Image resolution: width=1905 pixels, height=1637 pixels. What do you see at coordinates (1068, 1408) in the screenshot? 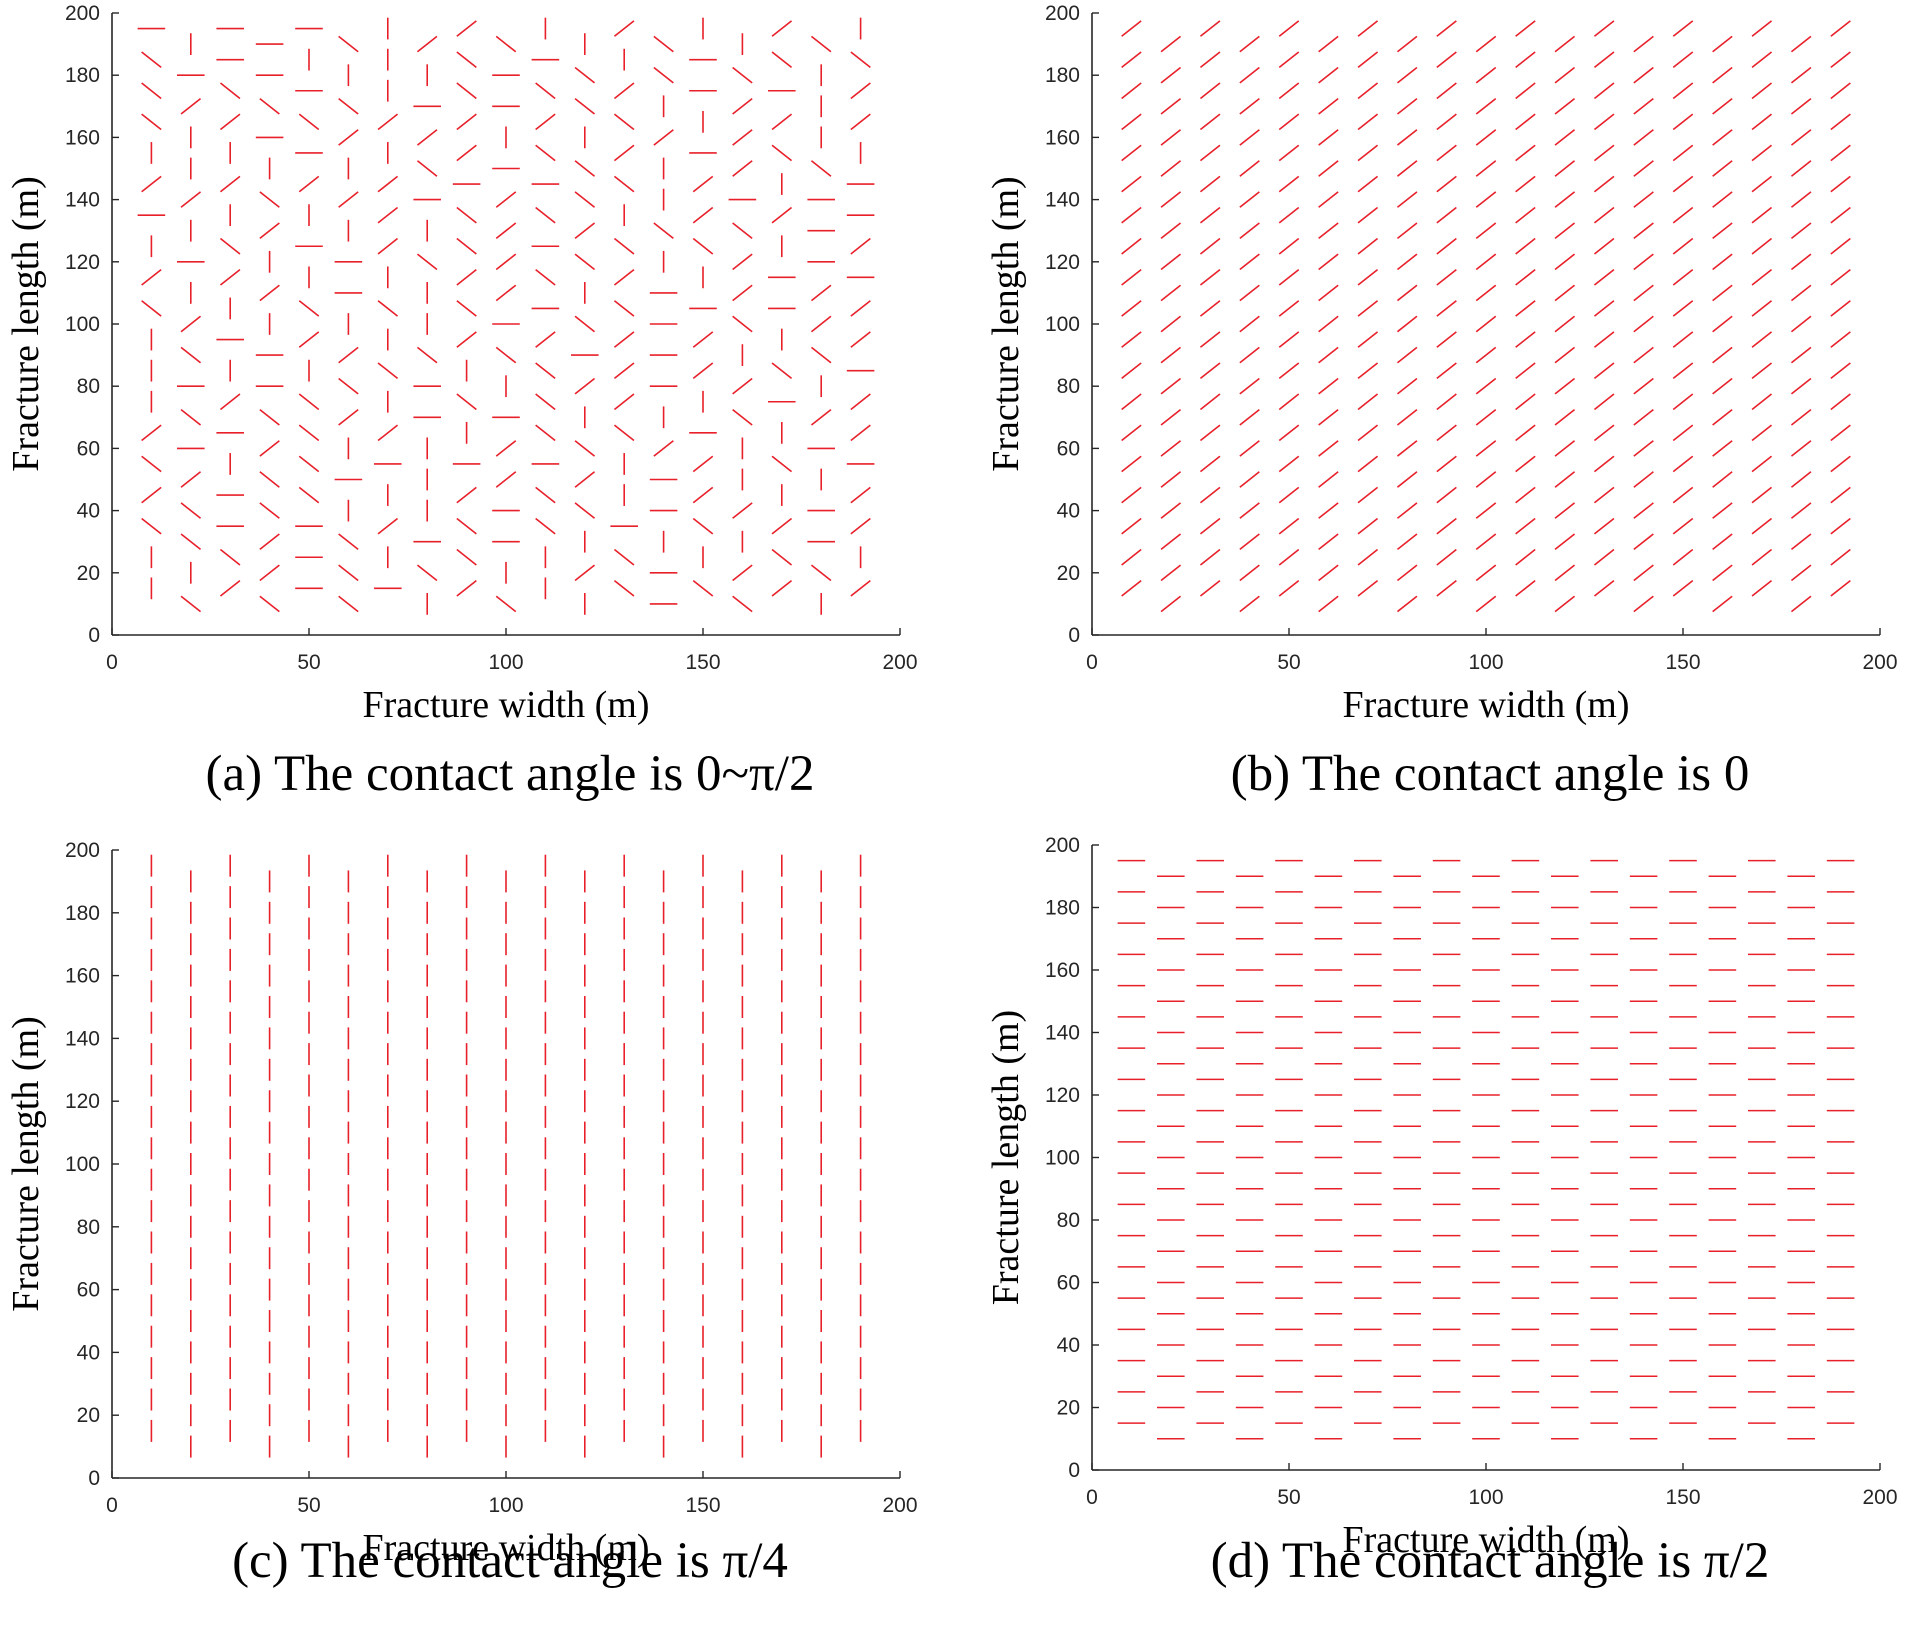
I see `y-tick-label: 20` at bounding box center [1068, 1408].